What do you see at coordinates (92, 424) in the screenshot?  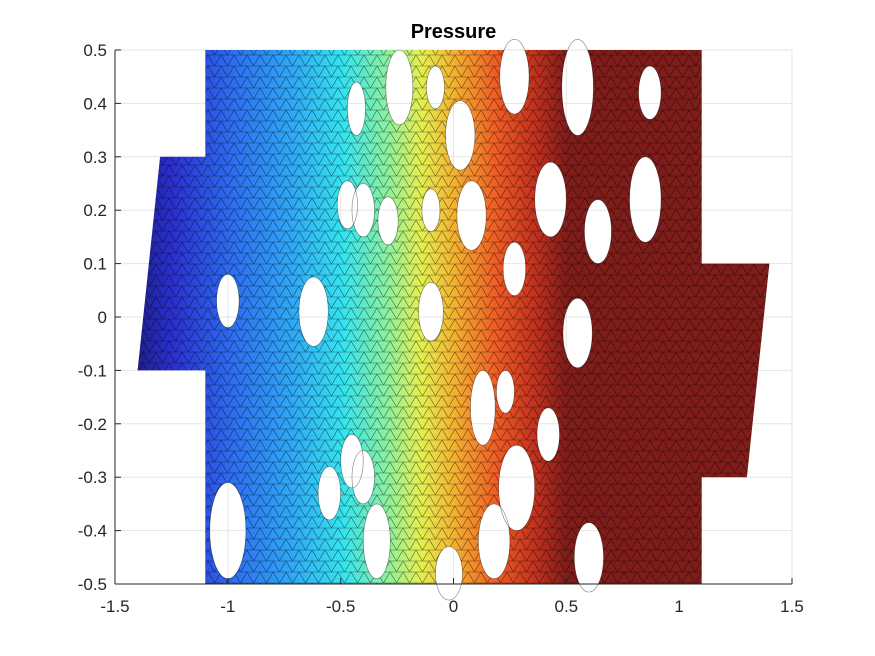 I see `y-tick-label: -0.2` at bounding box center [92, 424].